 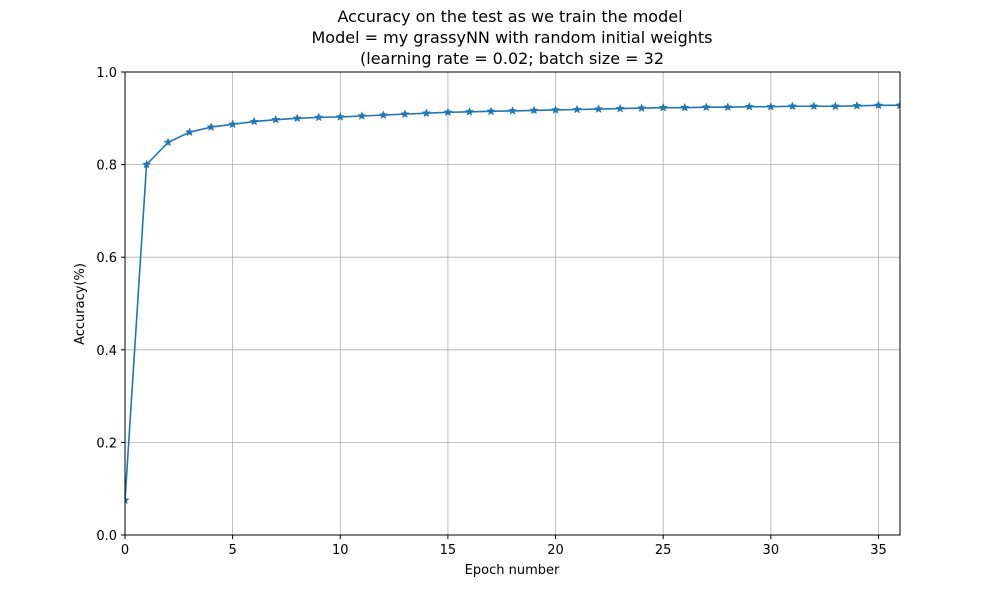 I want to click on y-tick-label: 0.8, so click(x=106, y=166).